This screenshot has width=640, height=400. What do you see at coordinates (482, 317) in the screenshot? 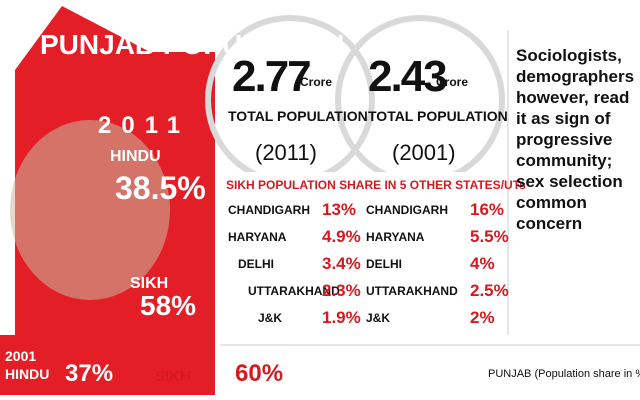
I see `share-2001: 2%` at bounding box center [482, 317].